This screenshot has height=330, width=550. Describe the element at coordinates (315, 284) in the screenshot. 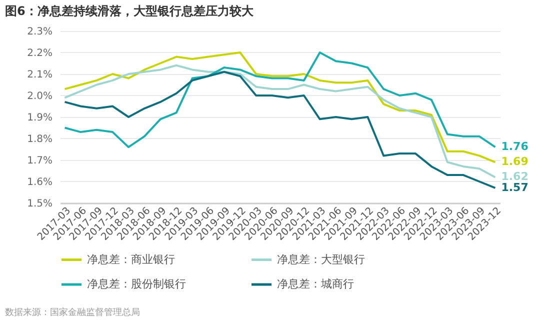

I see `legend-label: 净息差：城商行` at that location.